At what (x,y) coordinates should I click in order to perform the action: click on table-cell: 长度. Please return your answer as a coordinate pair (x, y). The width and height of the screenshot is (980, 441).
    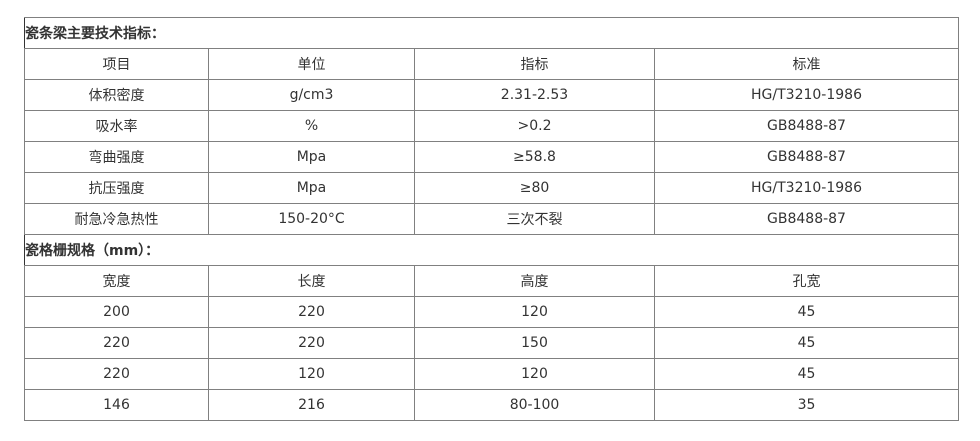
    Looking at the image, I should click on (311, 281).